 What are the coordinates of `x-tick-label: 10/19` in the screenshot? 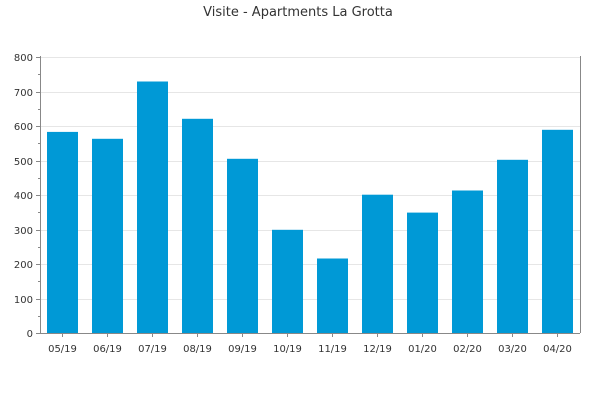 It's located at (287, 349).